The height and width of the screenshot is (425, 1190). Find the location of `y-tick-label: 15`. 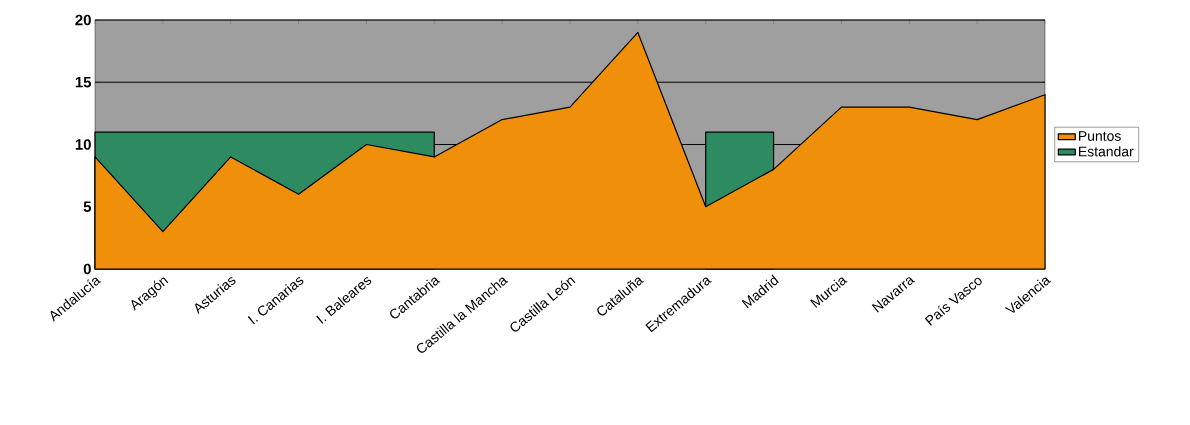

y-tick-label: 15 is located at coordinates (83, 82).